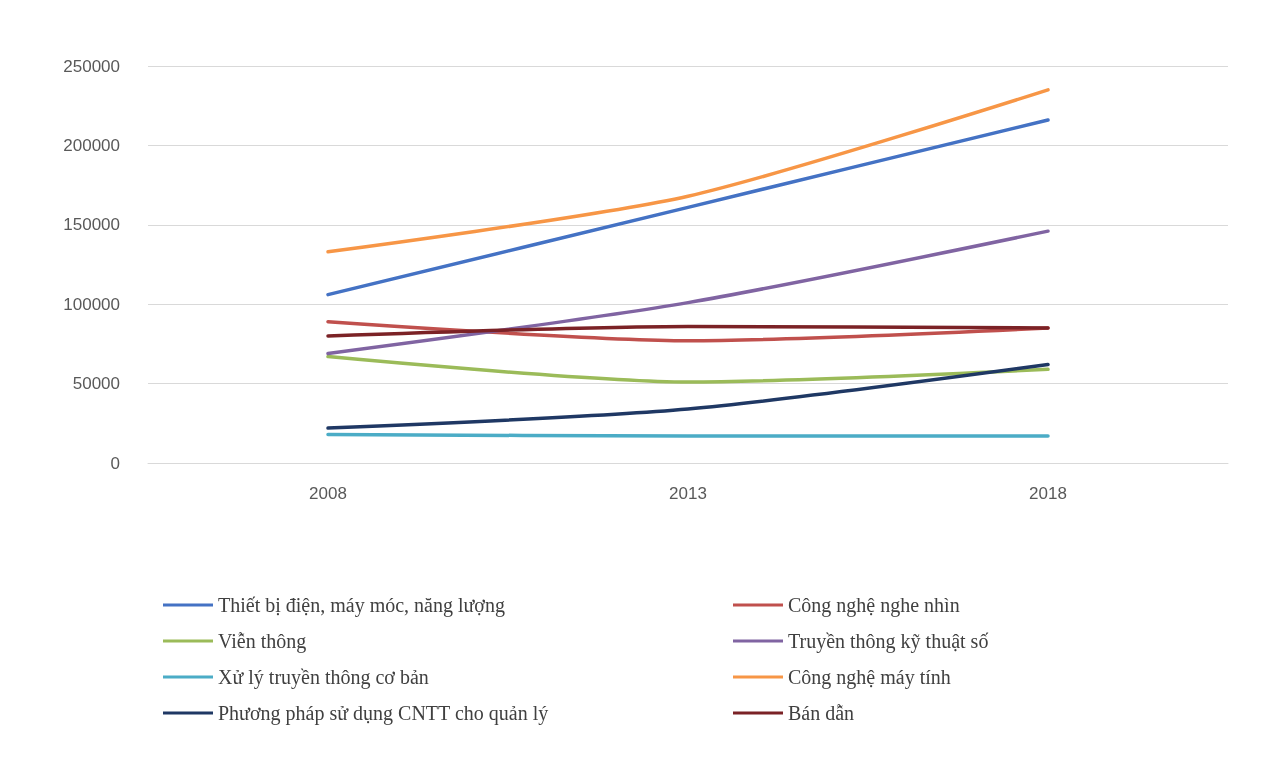 This screenshot has height=767, width=1266. I want to click on legend-label: Xử lý truyền thông cơ bản, so click(323, 677).